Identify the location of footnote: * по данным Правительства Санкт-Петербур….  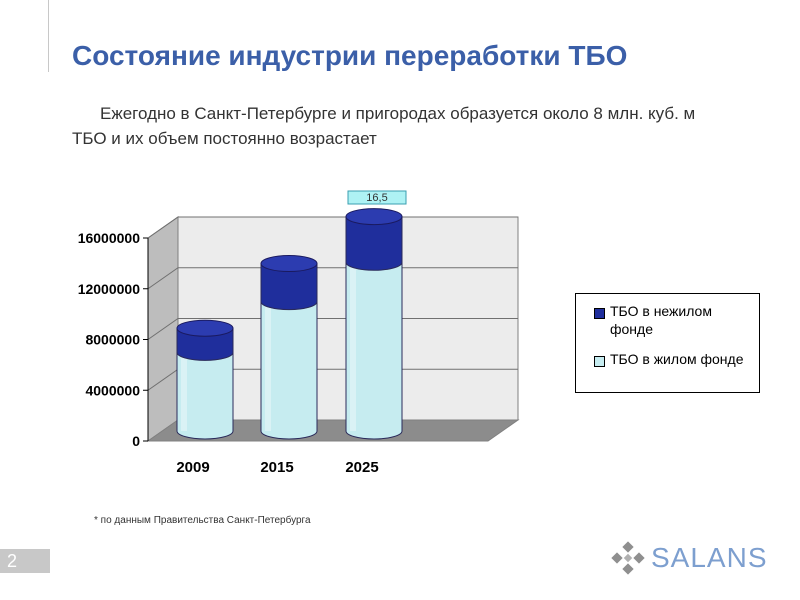
(202, 520).